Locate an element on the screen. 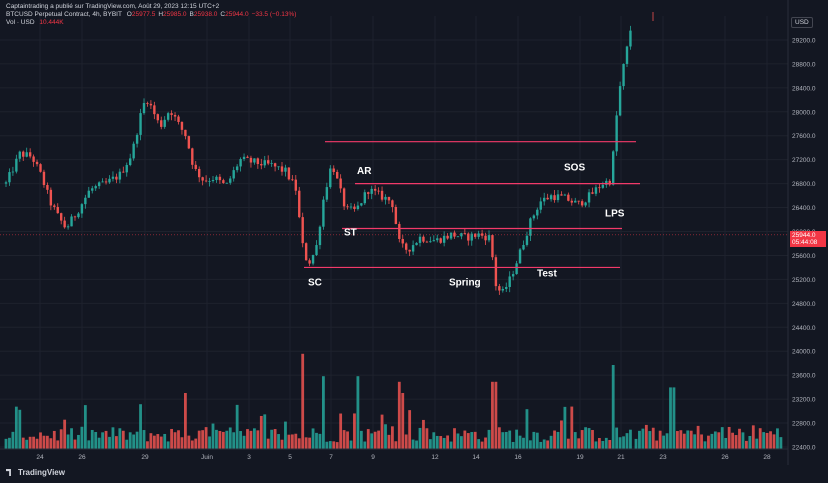  time-tick-label: Juin is located at coordinates (207, 457).